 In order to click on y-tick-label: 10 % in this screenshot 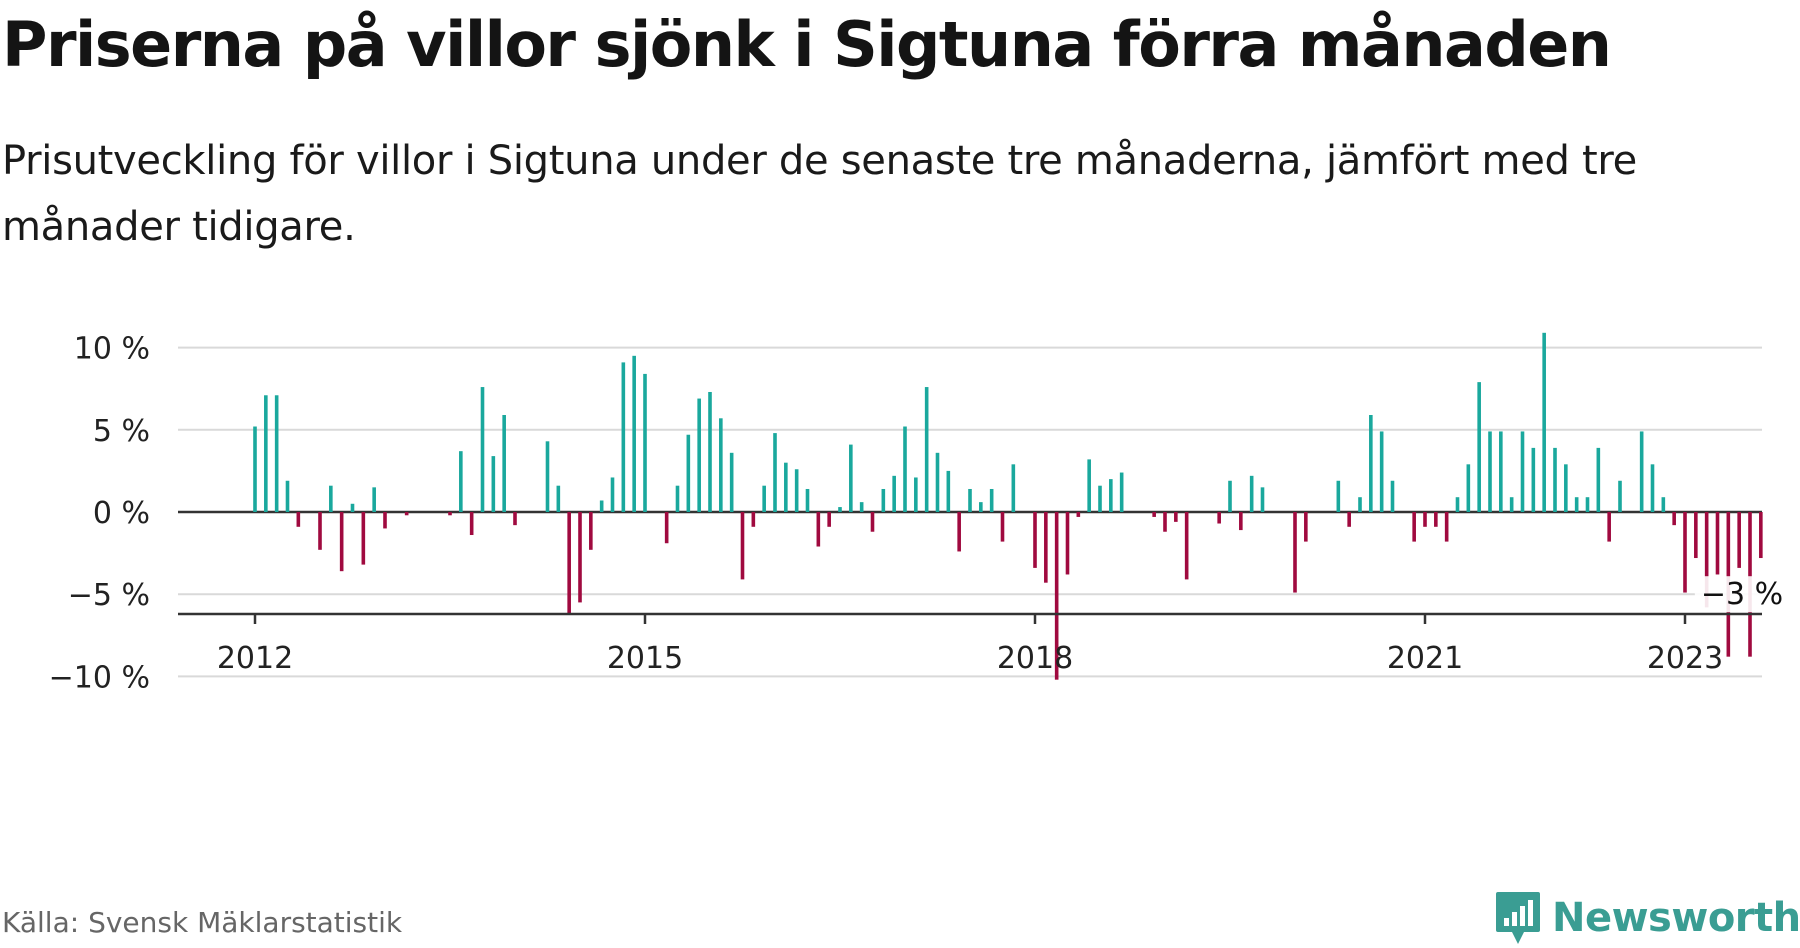, I will do `click(112, 349)`.